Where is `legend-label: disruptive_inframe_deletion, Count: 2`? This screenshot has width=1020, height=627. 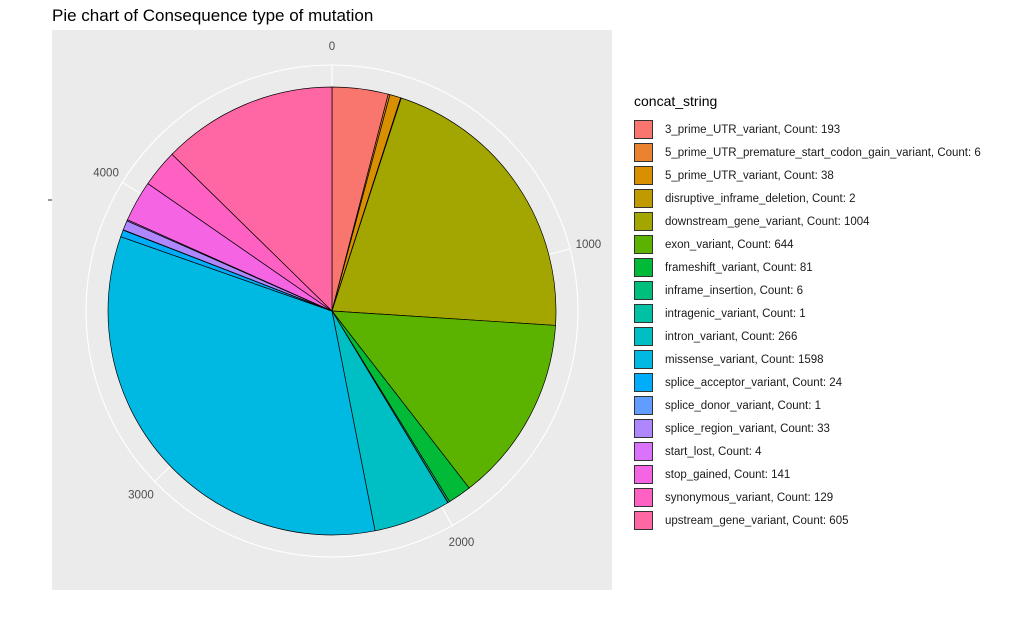 legend-label: disruptive_inframe_deletion, Count: 2 is located at coordinates (760, 198).